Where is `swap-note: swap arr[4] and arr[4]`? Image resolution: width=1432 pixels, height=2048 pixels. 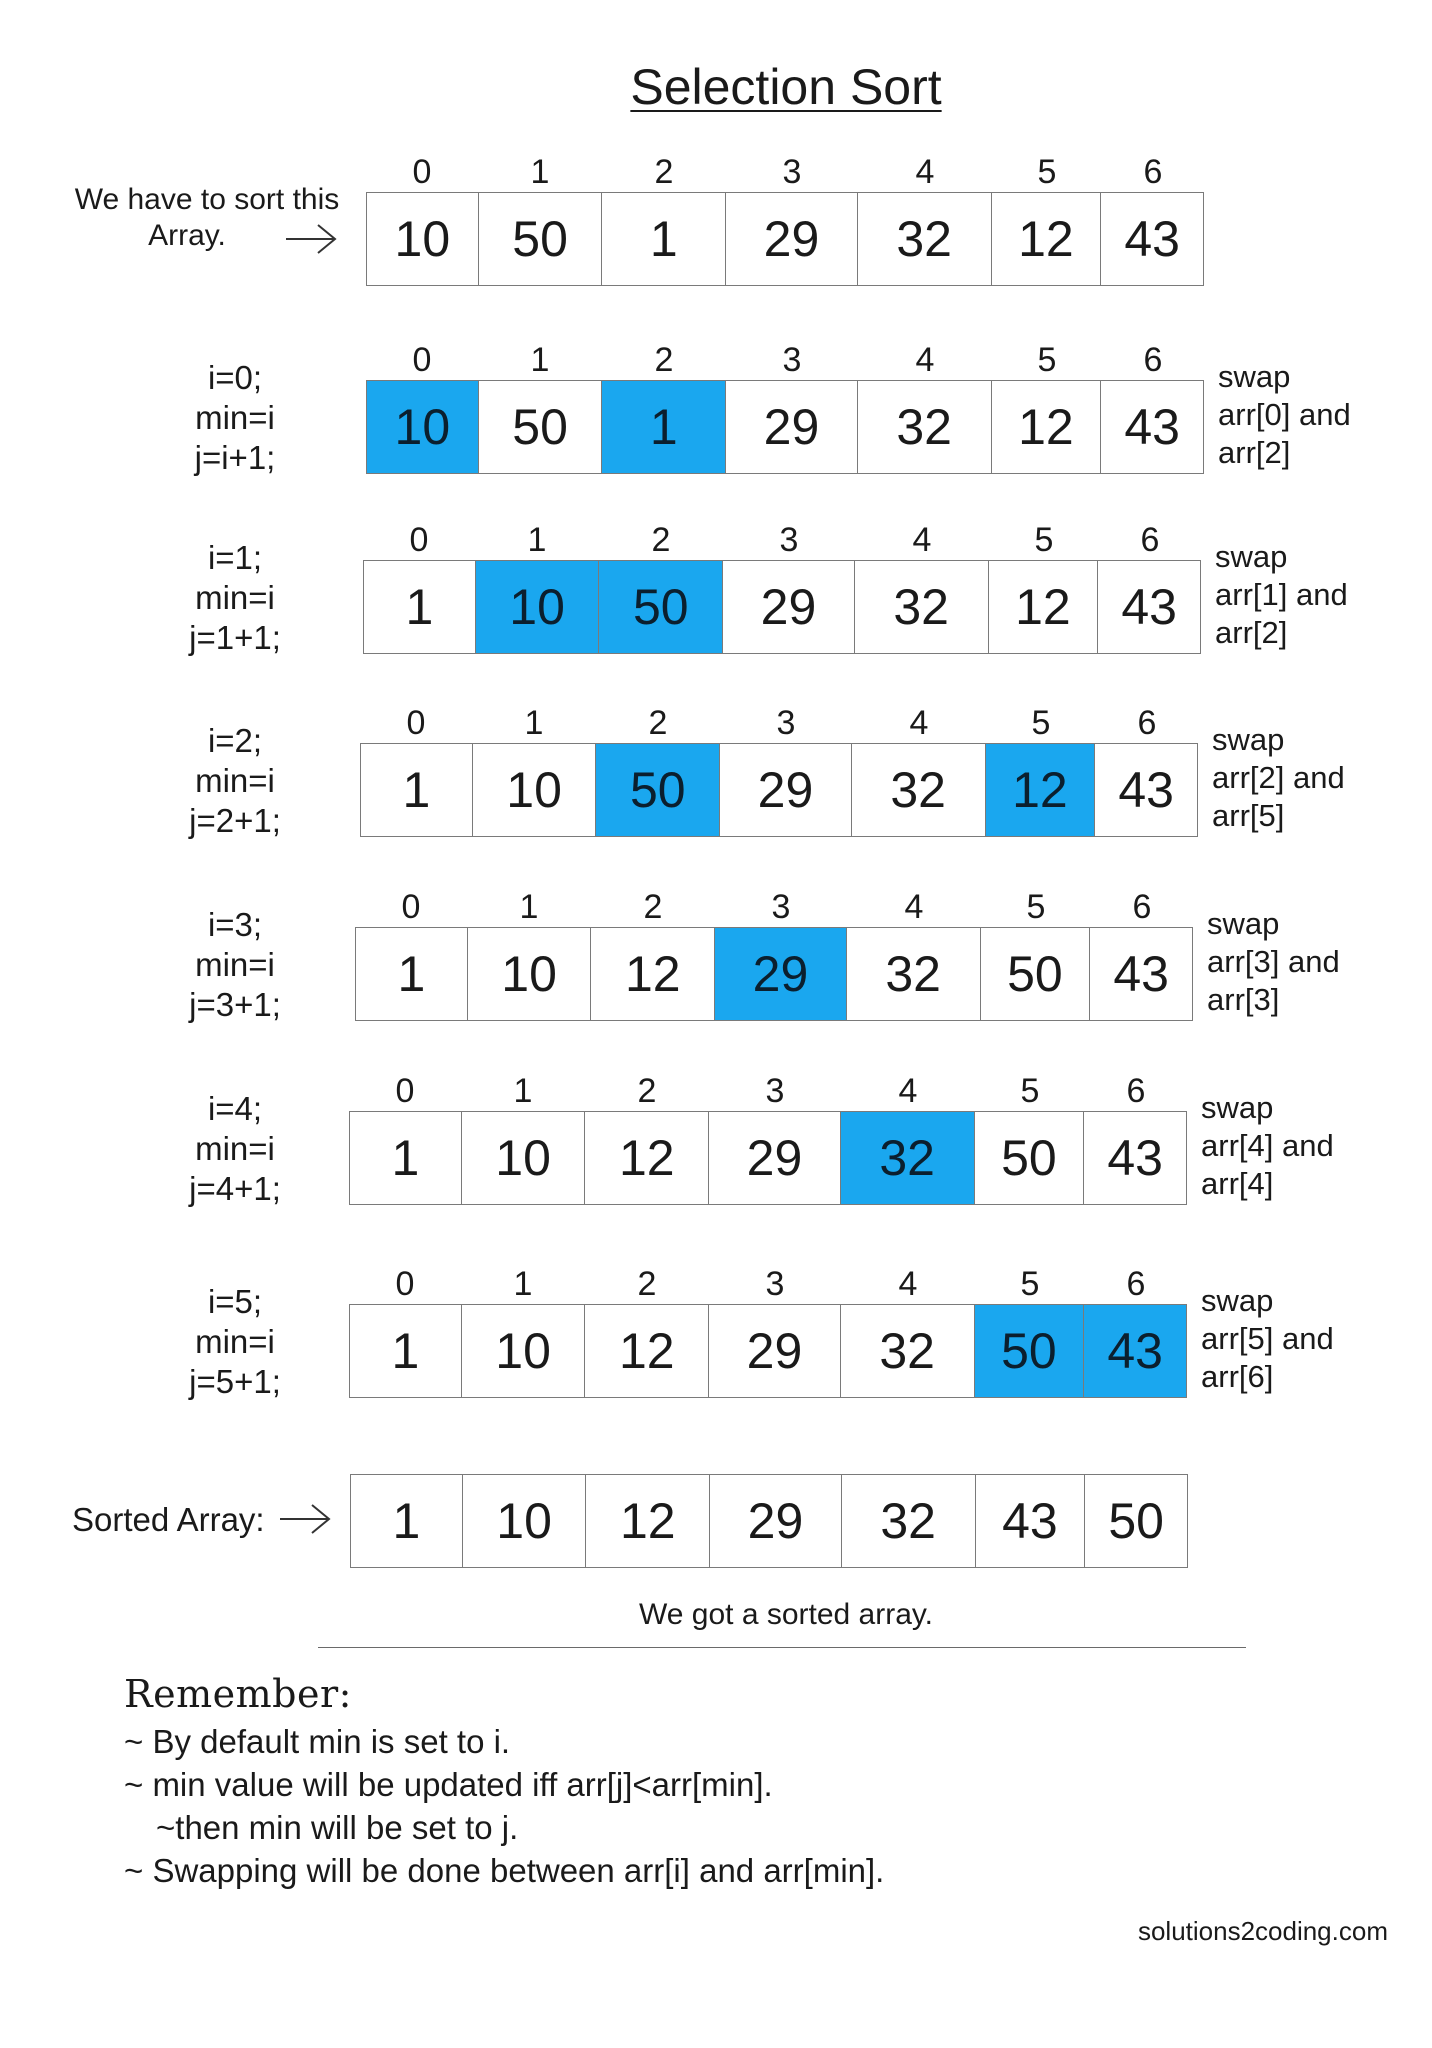 swap-note: swap arr[4] and arr[4] is located at coordinates (1267, 1146).